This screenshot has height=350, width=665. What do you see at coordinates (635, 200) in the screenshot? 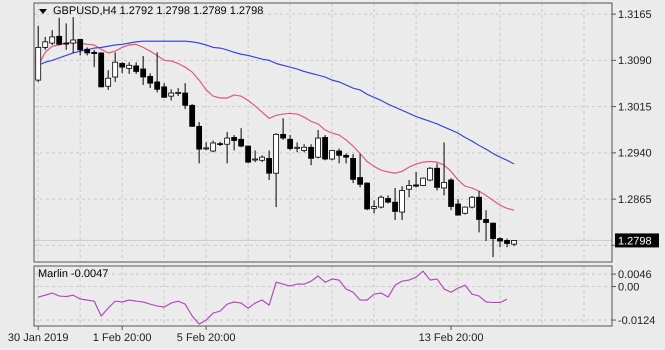
I see `y-tick-label: 1.2865` at bounding box center [635, 200].